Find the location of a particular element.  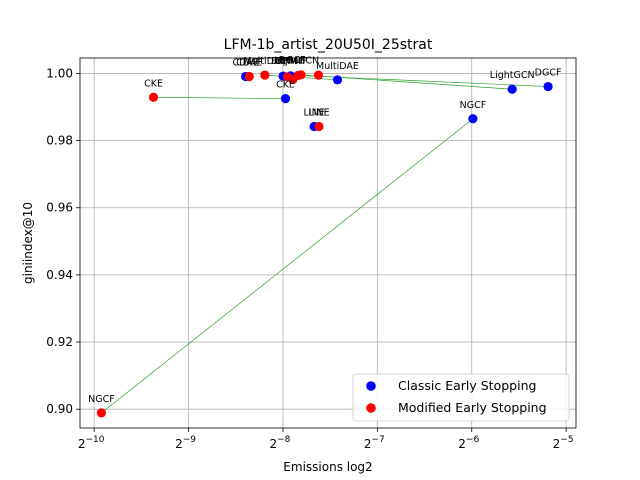

y-tick-label: 1.00 is located at coordinates (59, 73).